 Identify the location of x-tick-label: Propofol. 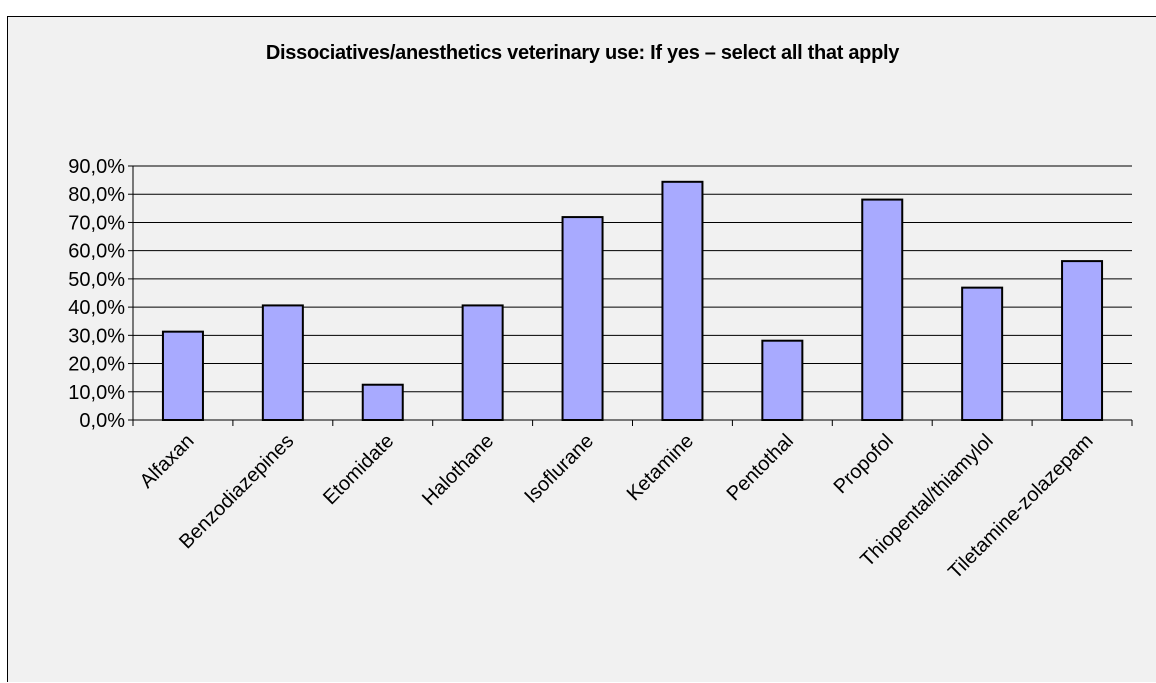
(864, 464).